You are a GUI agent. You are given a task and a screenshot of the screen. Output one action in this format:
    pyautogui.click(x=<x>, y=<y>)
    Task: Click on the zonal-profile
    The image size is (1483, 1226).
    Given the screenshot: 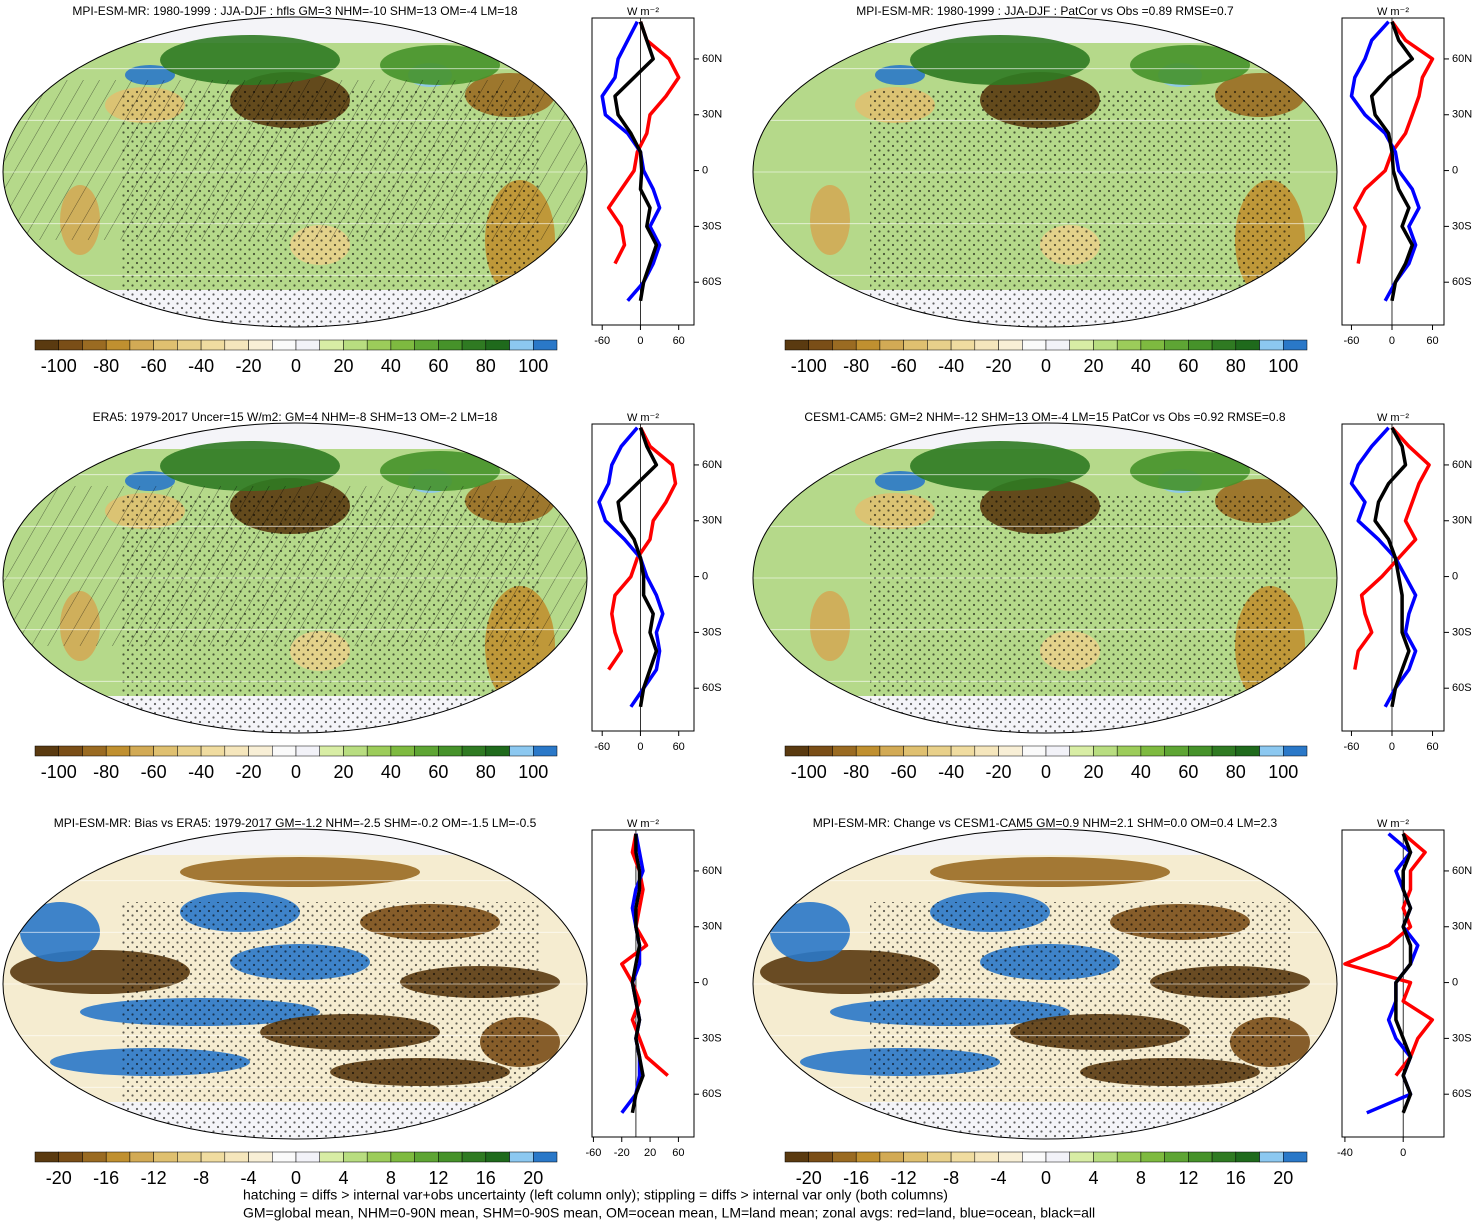 What is the action you would take?
    pyautogui.click(x=636, y=161)
    